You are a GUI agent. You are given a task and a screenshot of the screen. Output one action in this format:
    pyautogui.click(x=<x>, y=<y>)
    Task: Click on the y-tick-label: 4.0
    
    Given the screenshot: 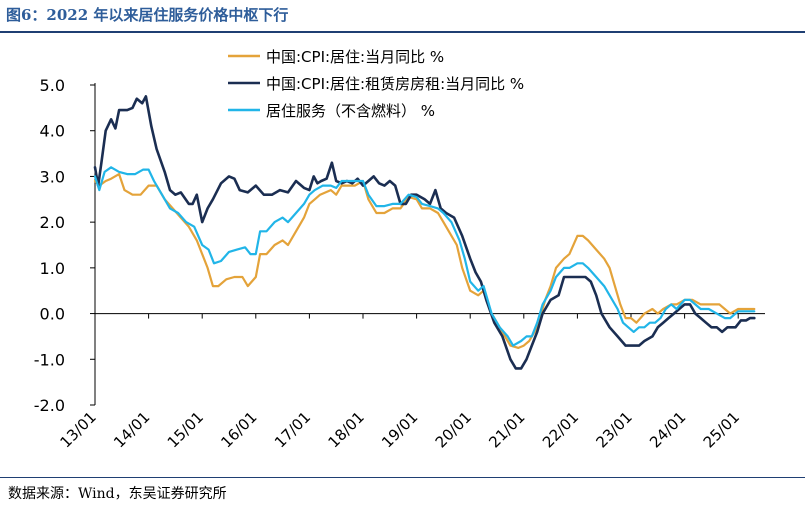 What is the action you would take?
    pyautogui.click(x=52, y=131)
    